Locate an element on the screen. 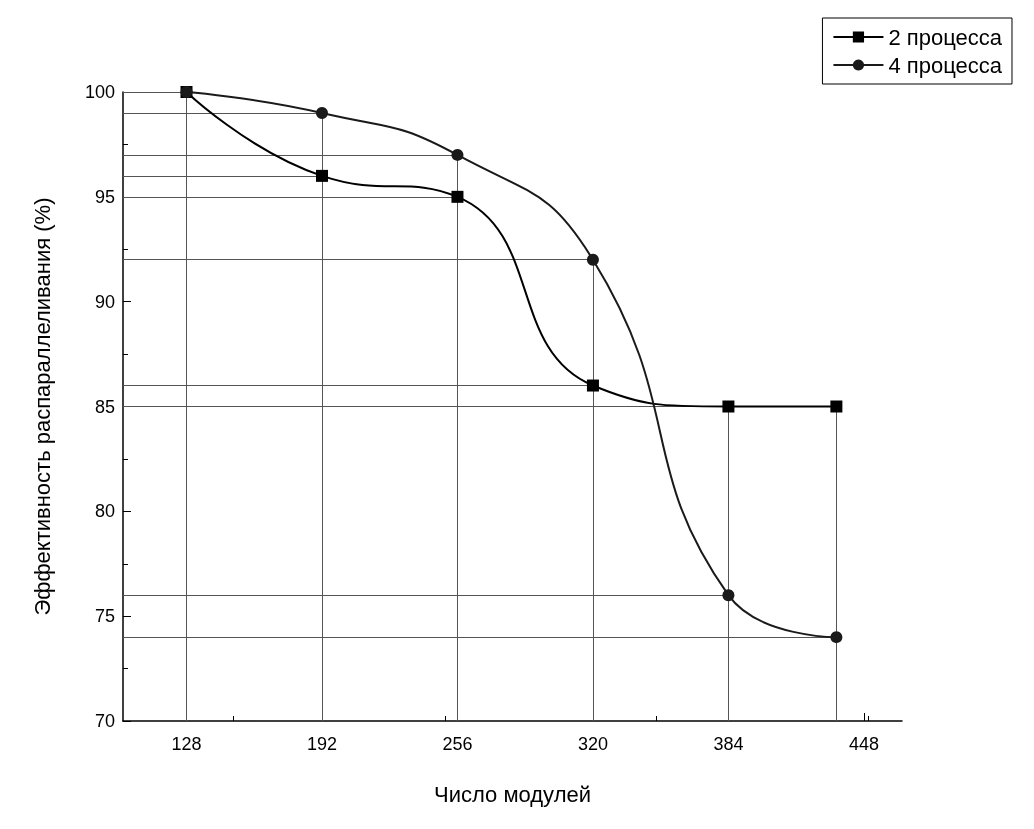 This screenshot has width=1034, height=829. x-tick-label: 320 is located at coordinates (592, 744).